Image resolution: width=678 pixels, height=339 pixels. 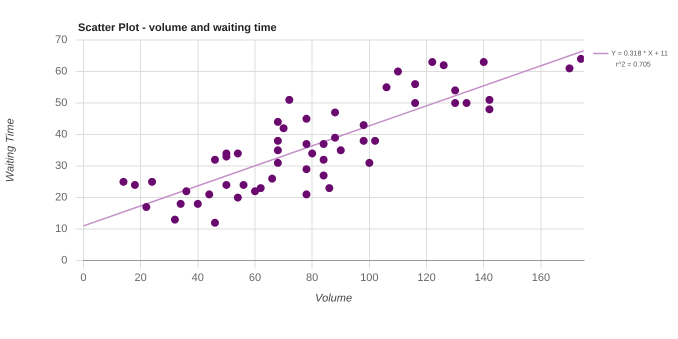 What do you see at coordinates (312, 278) in the screenshot?
I see `x-tick-label: 80` at bounding box center [312, 278].